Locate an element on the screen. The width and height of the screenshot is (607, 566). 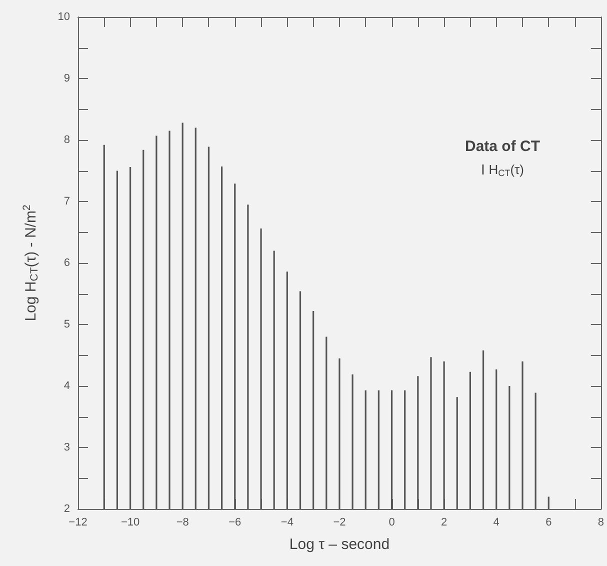
y-tick-label: 10 is located at coordinates (64, 17).